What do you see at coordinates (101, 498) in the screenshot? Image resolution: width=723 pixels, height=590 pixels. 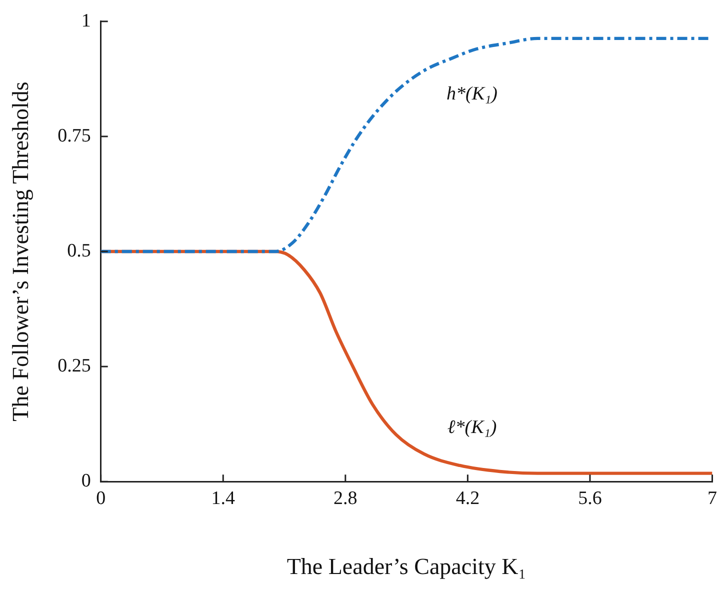 I see `x-tick-label: 0` at bounding box center [101, 498].